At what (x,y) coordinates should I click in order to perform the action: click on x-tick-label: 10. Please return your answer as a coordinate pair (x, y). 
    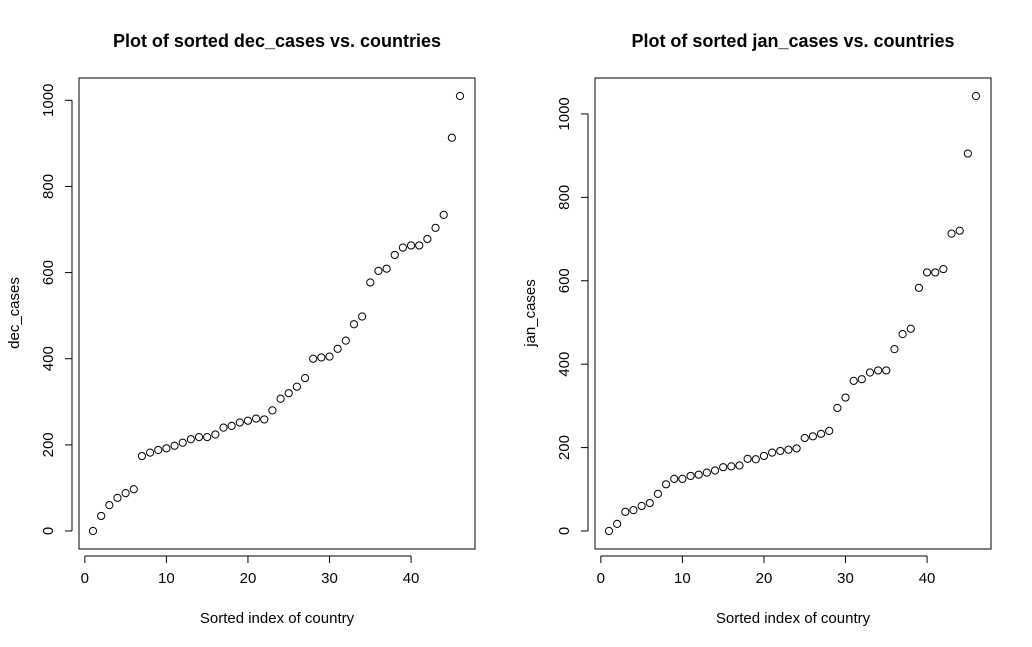
    Looking at the image, I should click on (682, 578).